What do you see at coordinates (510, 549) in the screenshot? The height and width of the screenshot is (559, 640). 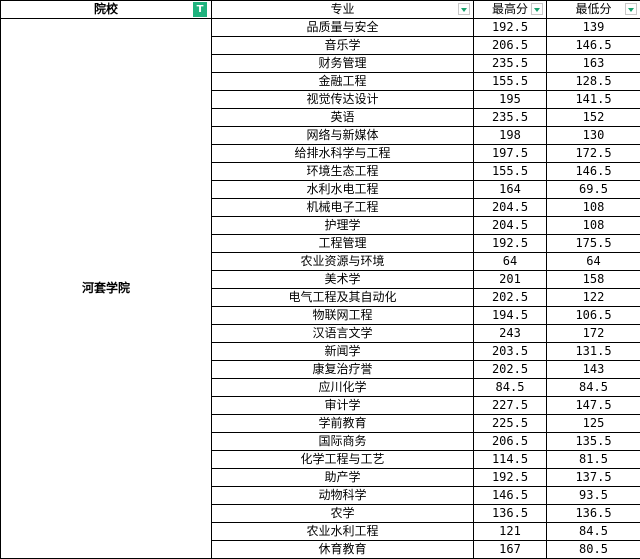 I see `cell-max-score: 167` at bounding box center [510, 549].